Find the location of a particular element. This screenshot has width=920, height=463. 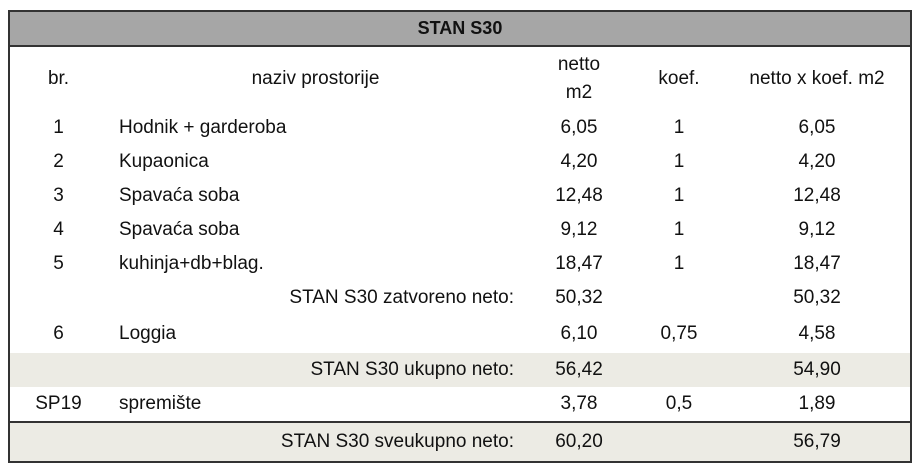

cell-koef: 0,75 is located at coordinates (679, 333).